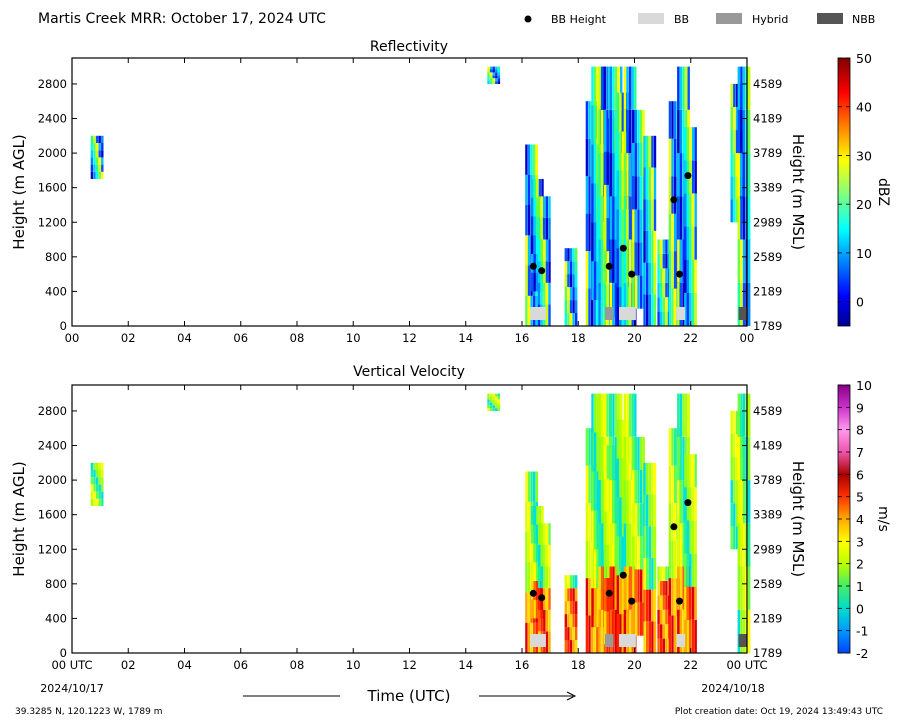 The height and width of the screenshot is (725, 900). Describe the element at coordinates (56, 618) in the screenshot. I see `y-tick-label: 400` at that location.